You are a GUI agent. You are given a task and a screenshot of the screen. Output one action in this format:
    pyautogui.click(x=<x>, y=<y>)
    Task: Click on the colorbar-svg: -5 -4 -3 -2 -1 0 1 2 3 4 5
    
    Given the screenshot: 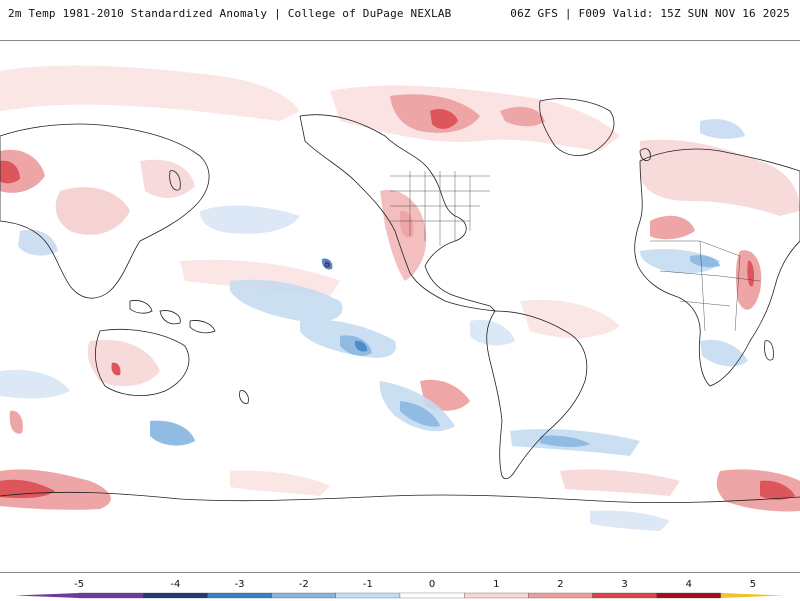 What is the action you would take?
    pyautogui.click(x=400, y=589)
    